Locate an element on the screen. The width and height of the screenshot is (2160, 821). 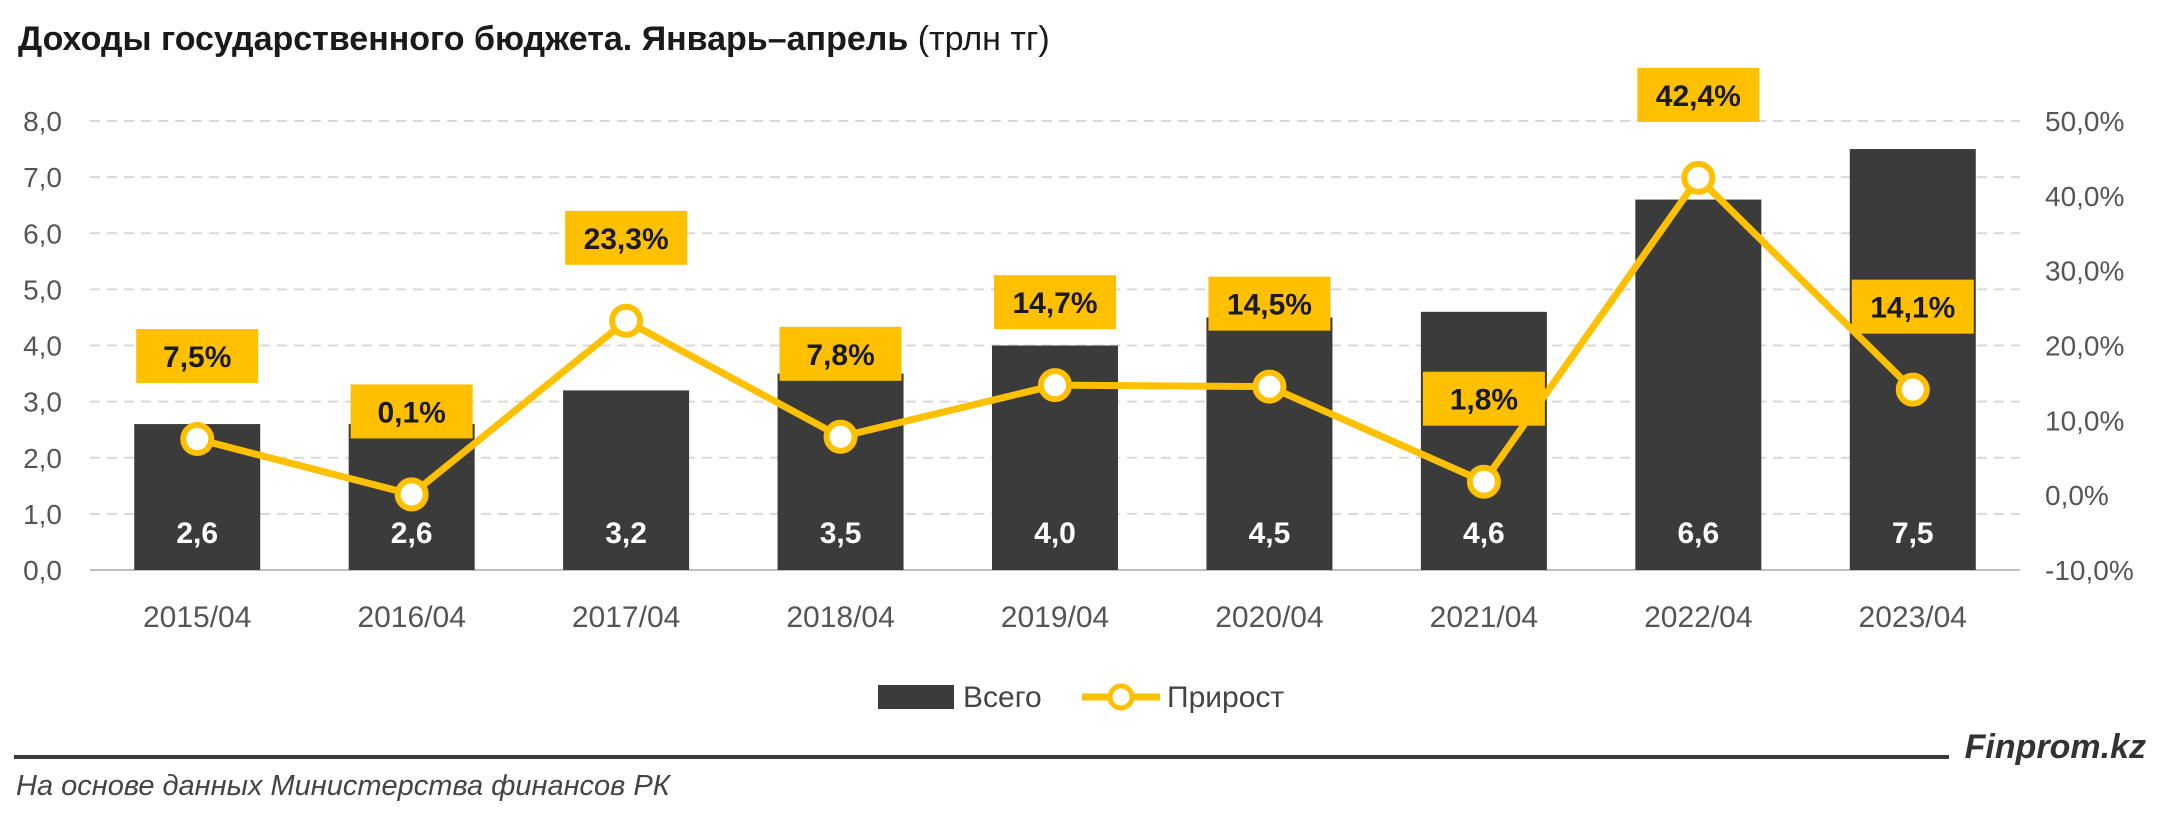
bar-value-label: 3,2 is located at coordinates (626, 533).